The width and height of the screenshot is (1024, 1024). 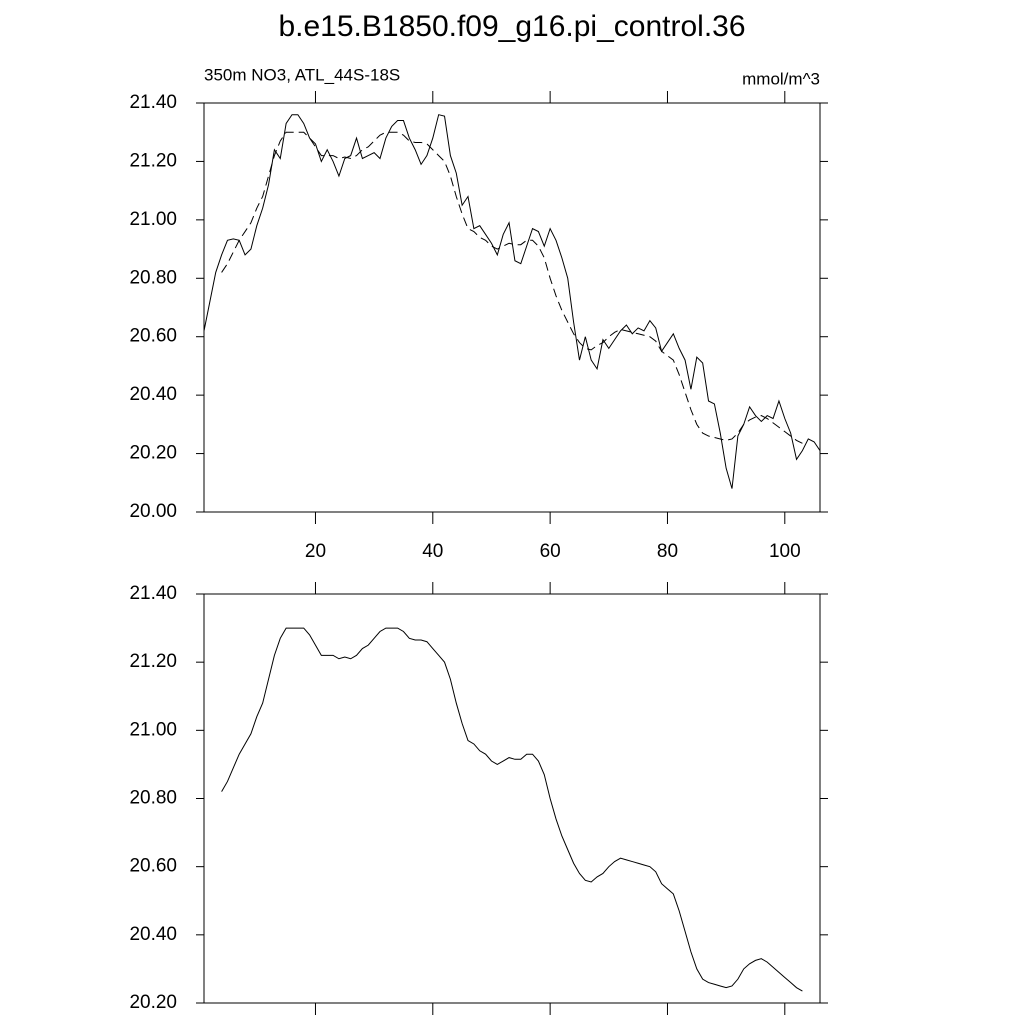 I want to click on x-tick-label: 60, so click(x=550, y=551).